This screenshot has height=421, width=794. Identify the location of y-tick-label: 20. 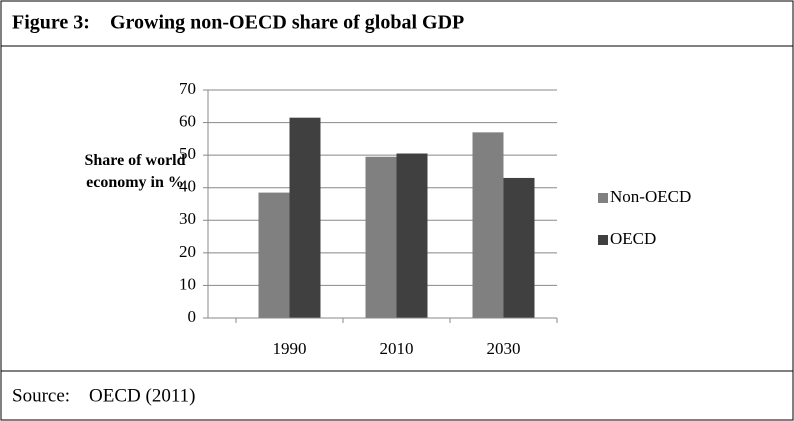
(187, 251).